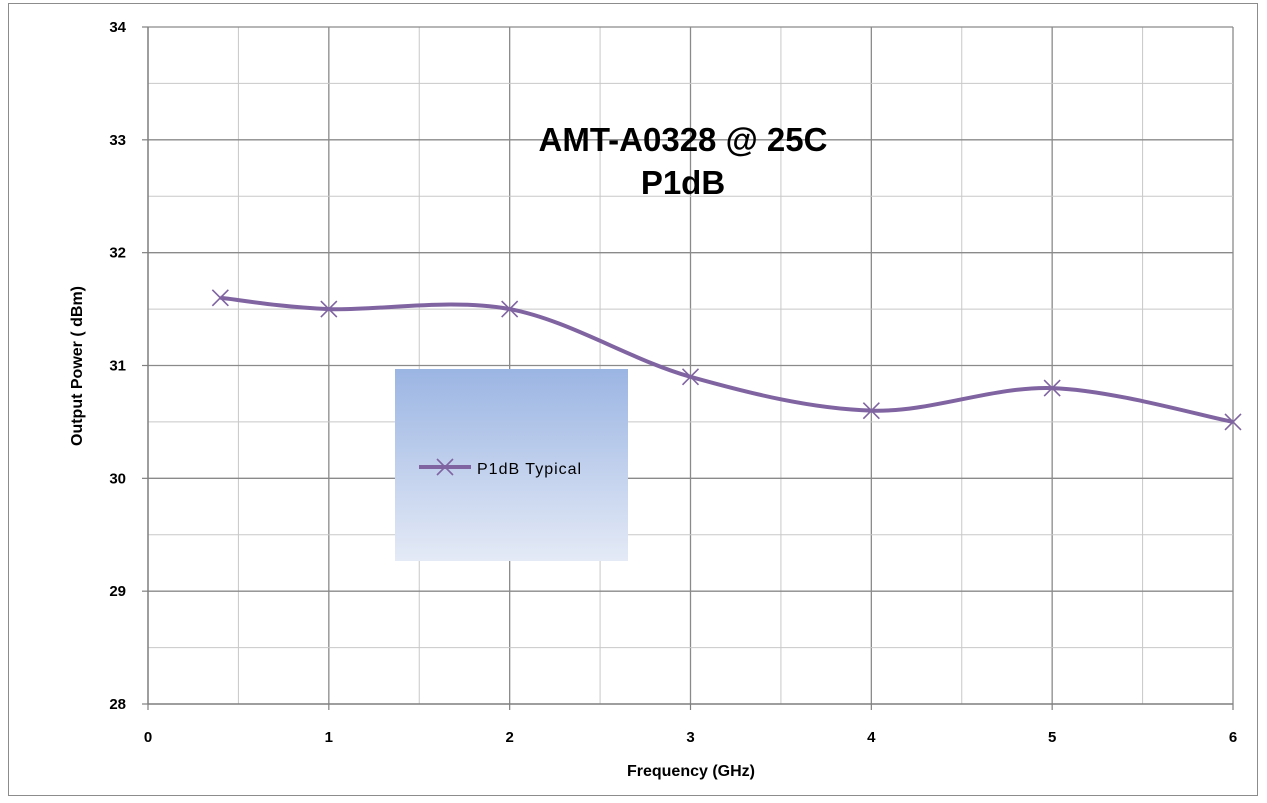  What do you see at coordinates (77, 366) in the screenshot?
I see `y-axis-label: Output Power ( dBm)` at bounding box center [77, 366].